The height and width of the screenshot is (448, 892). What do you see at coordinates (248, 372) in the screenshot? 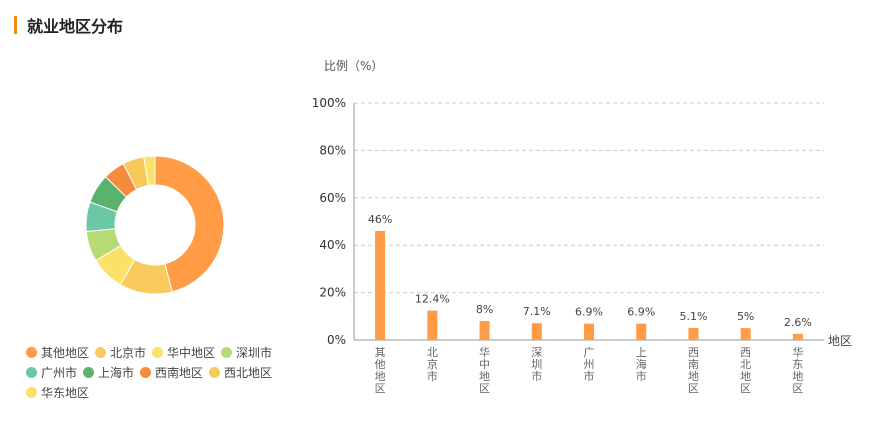
I see `legend-label: 西北地区` at bounding box center [248, 372].